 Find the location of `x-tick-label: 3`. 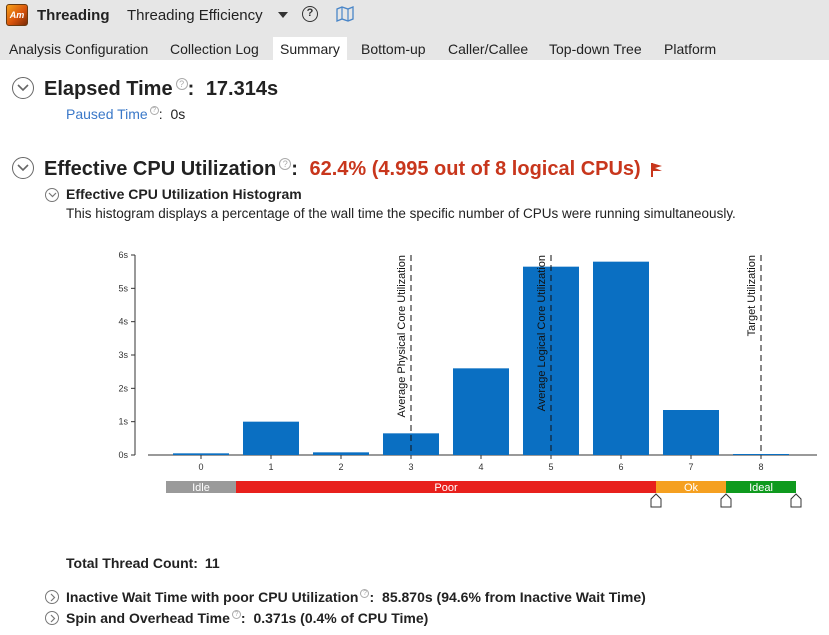

x-tick-label: 3 is located at coordinates (410, 467).